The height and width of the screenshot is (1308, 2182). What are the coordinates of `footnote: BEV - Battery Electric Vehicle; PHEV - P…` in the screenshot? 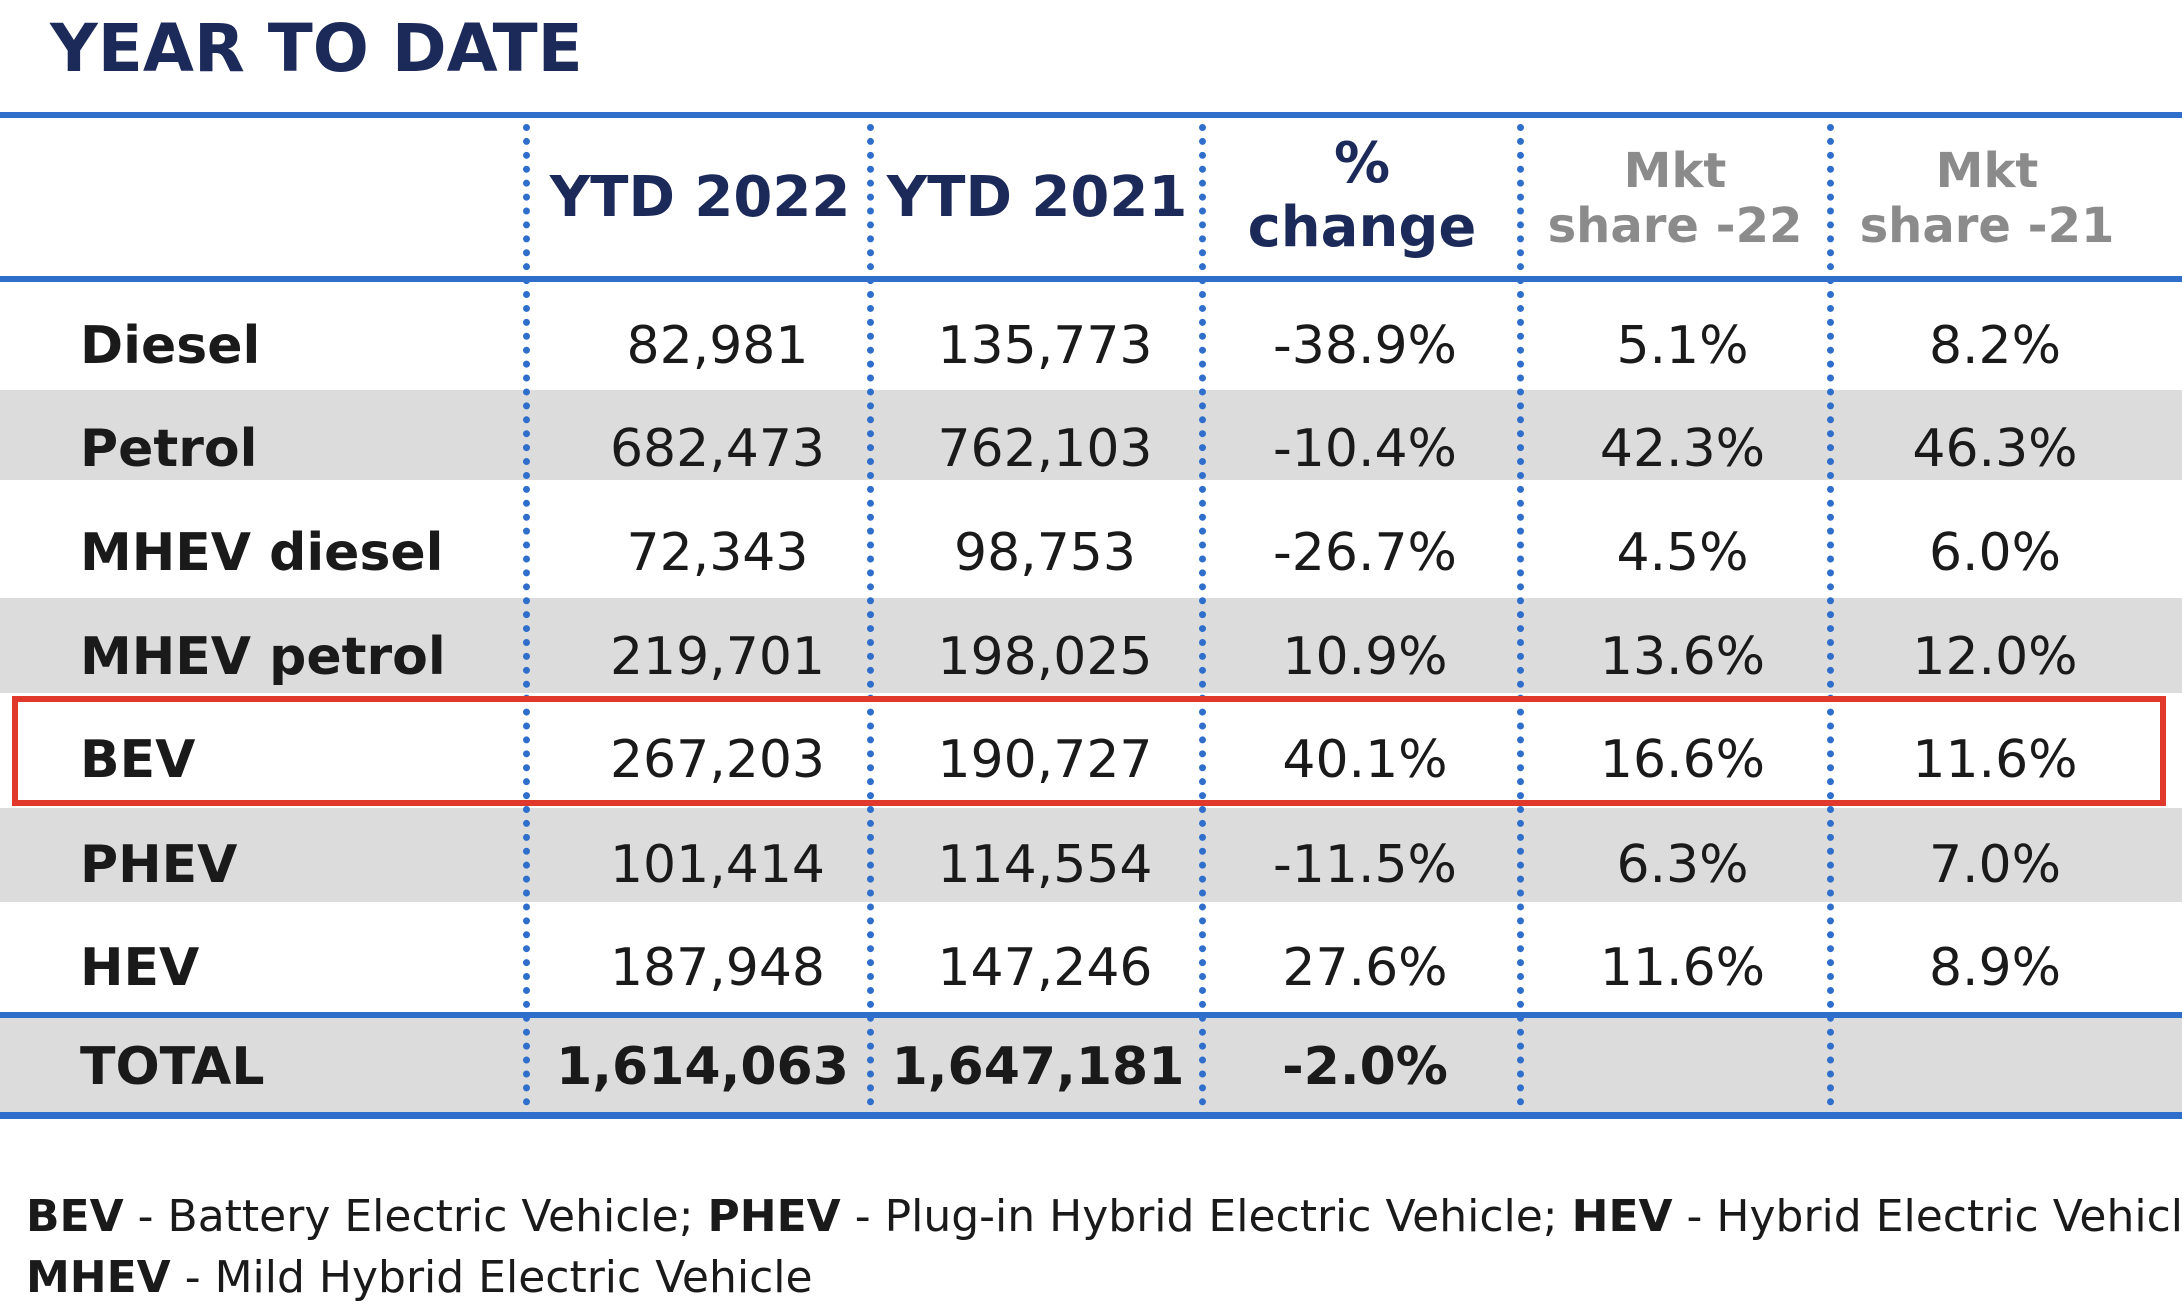 It's located at (1104, 1247).